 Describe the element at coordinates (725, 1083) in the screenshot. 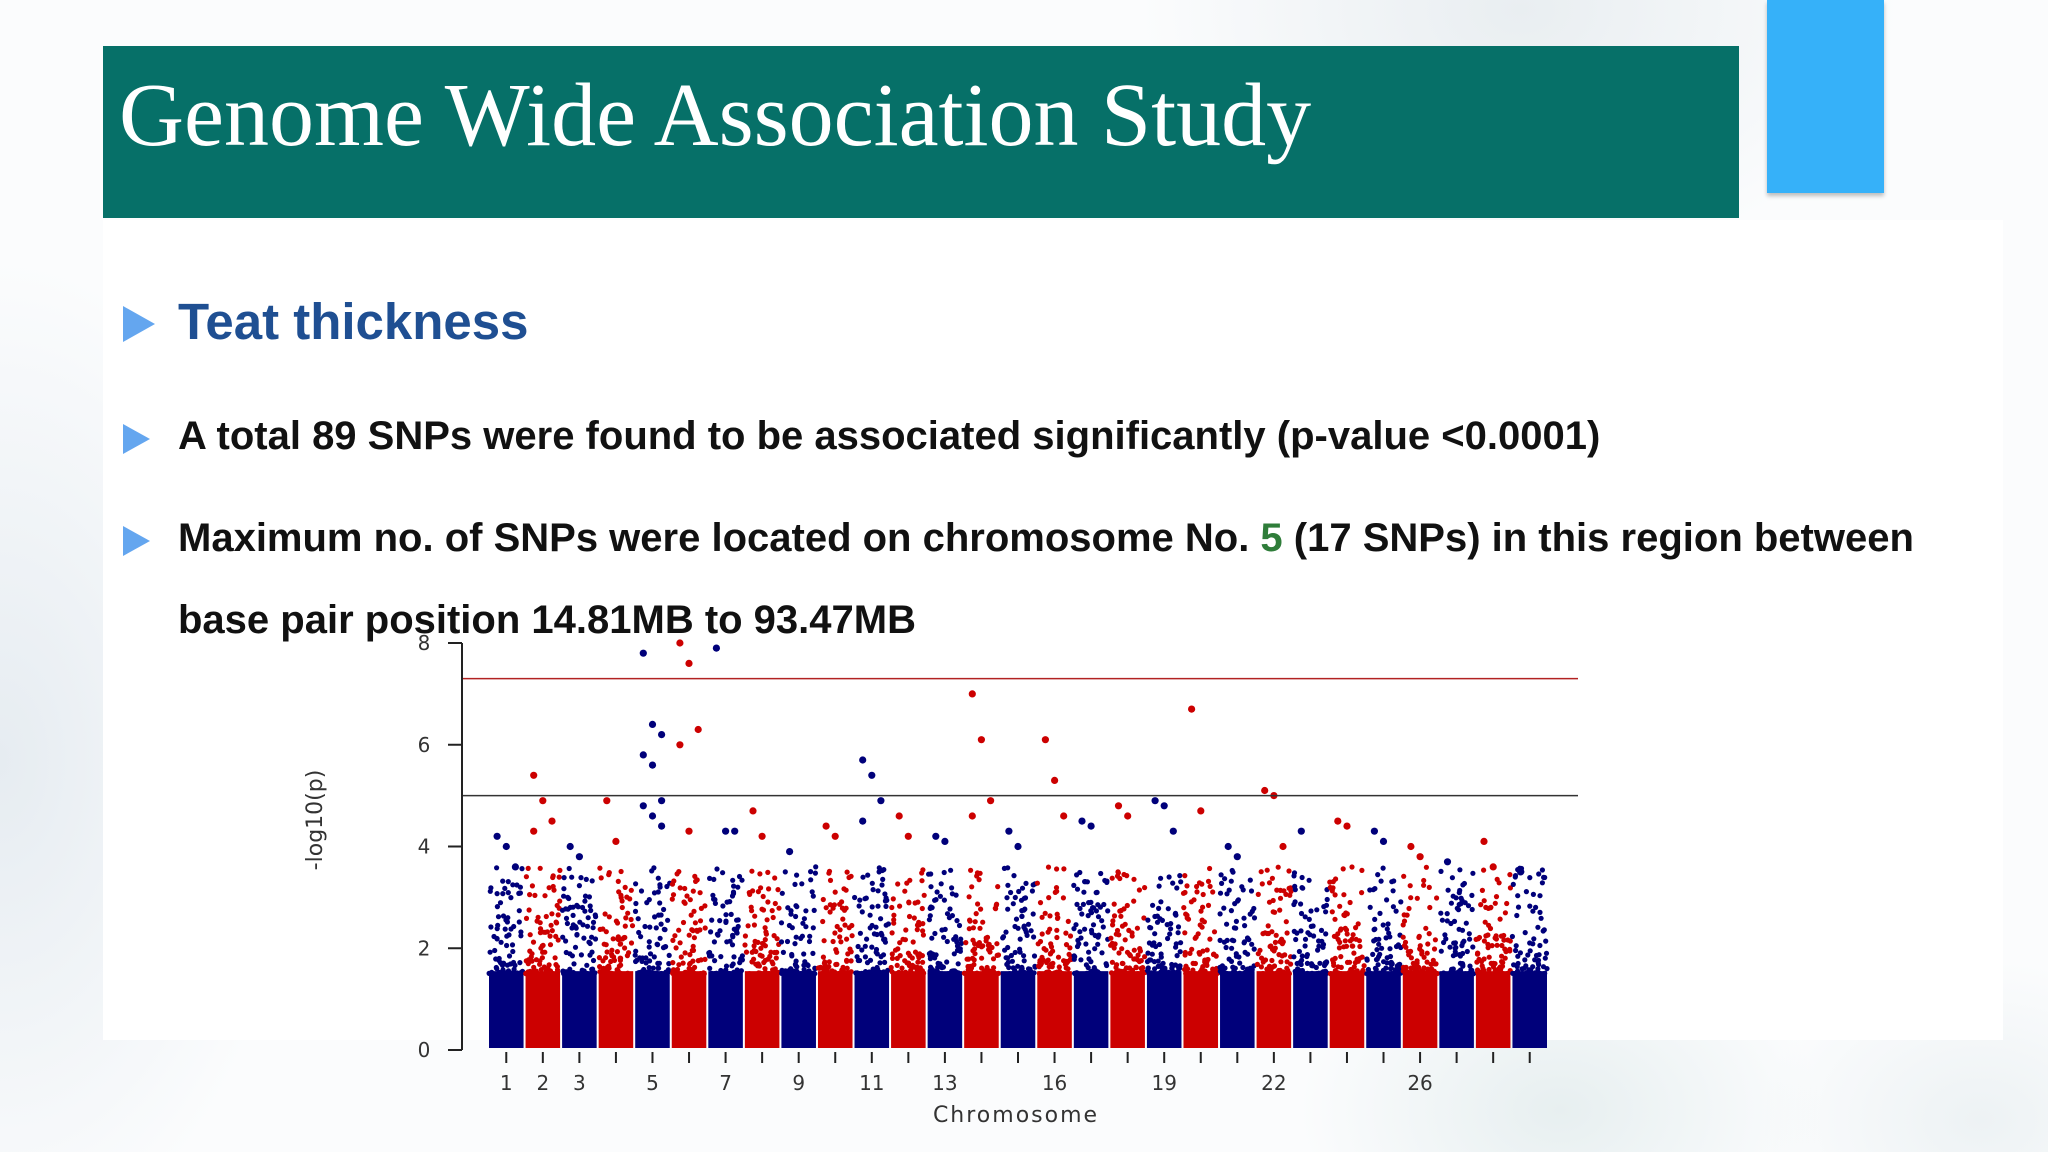

I see `x-tick-label: 7` at that location.